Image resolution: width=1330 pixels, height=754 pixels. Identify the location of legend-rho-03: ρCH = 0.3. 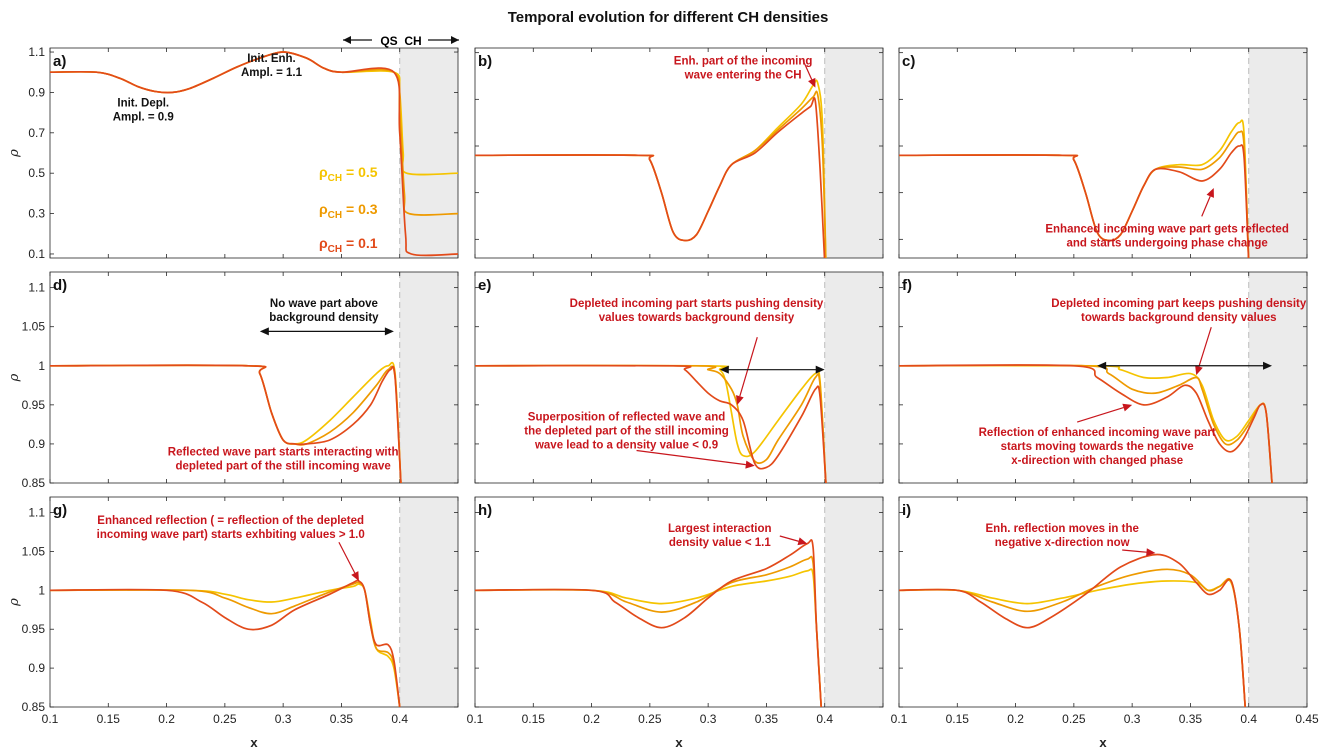
(348, 211).